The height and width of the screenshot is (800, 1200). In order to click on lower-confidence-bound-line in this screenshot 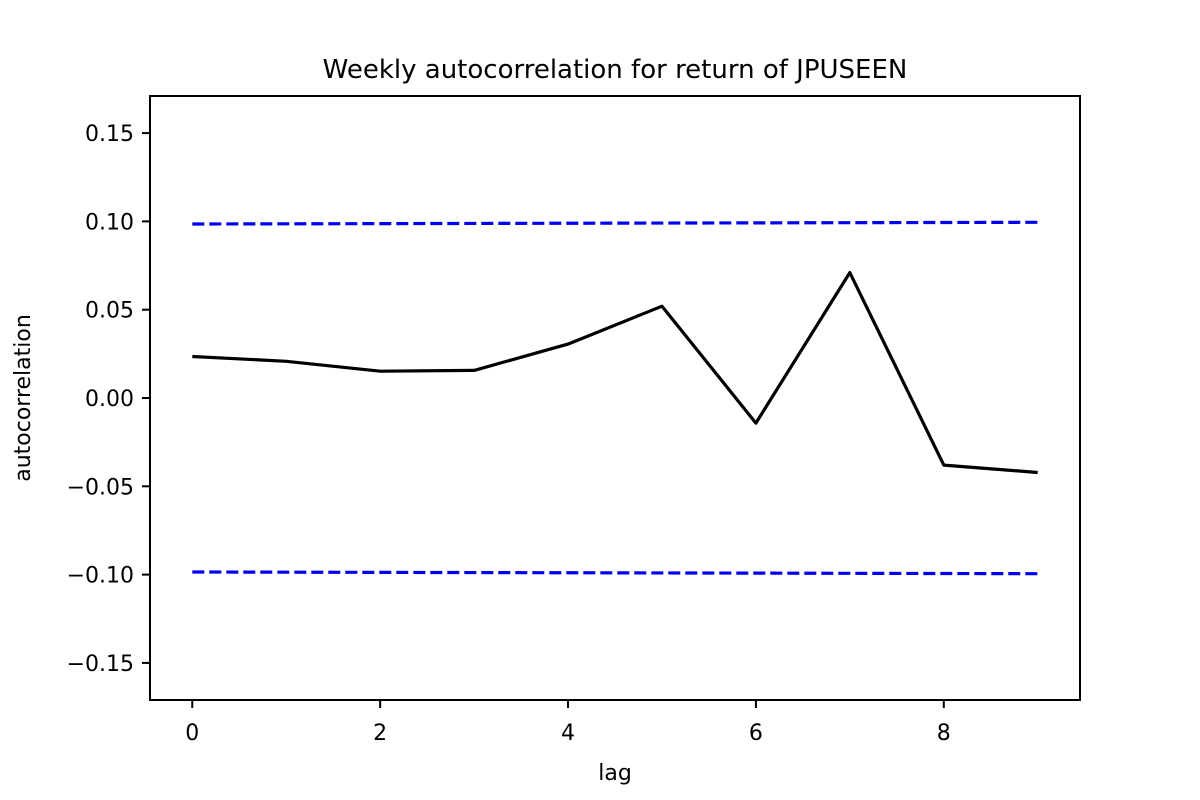, I will do `click(615, 573)`.